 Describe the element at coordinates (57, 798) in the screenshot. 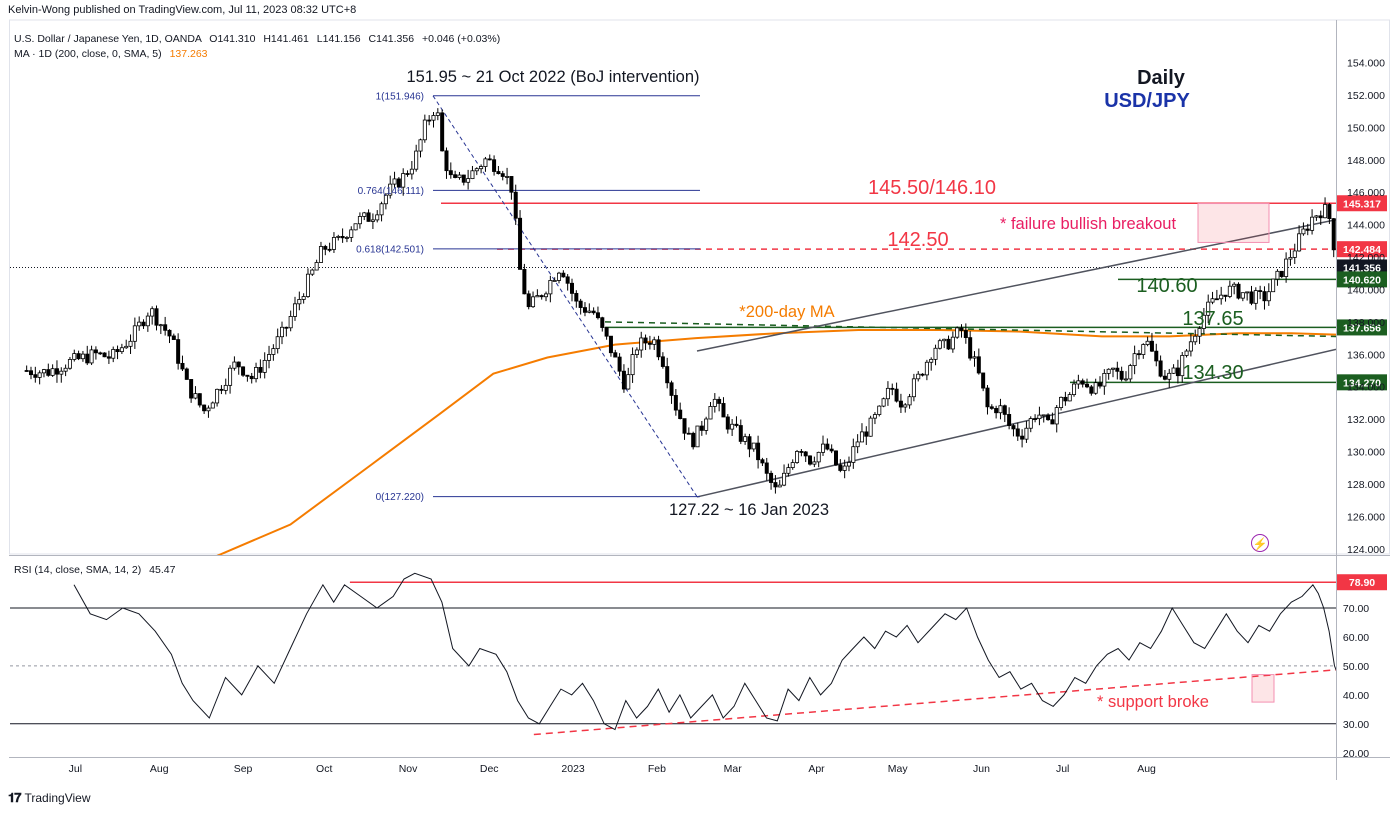

I see `footer-brand-text: TradingView` at that location.